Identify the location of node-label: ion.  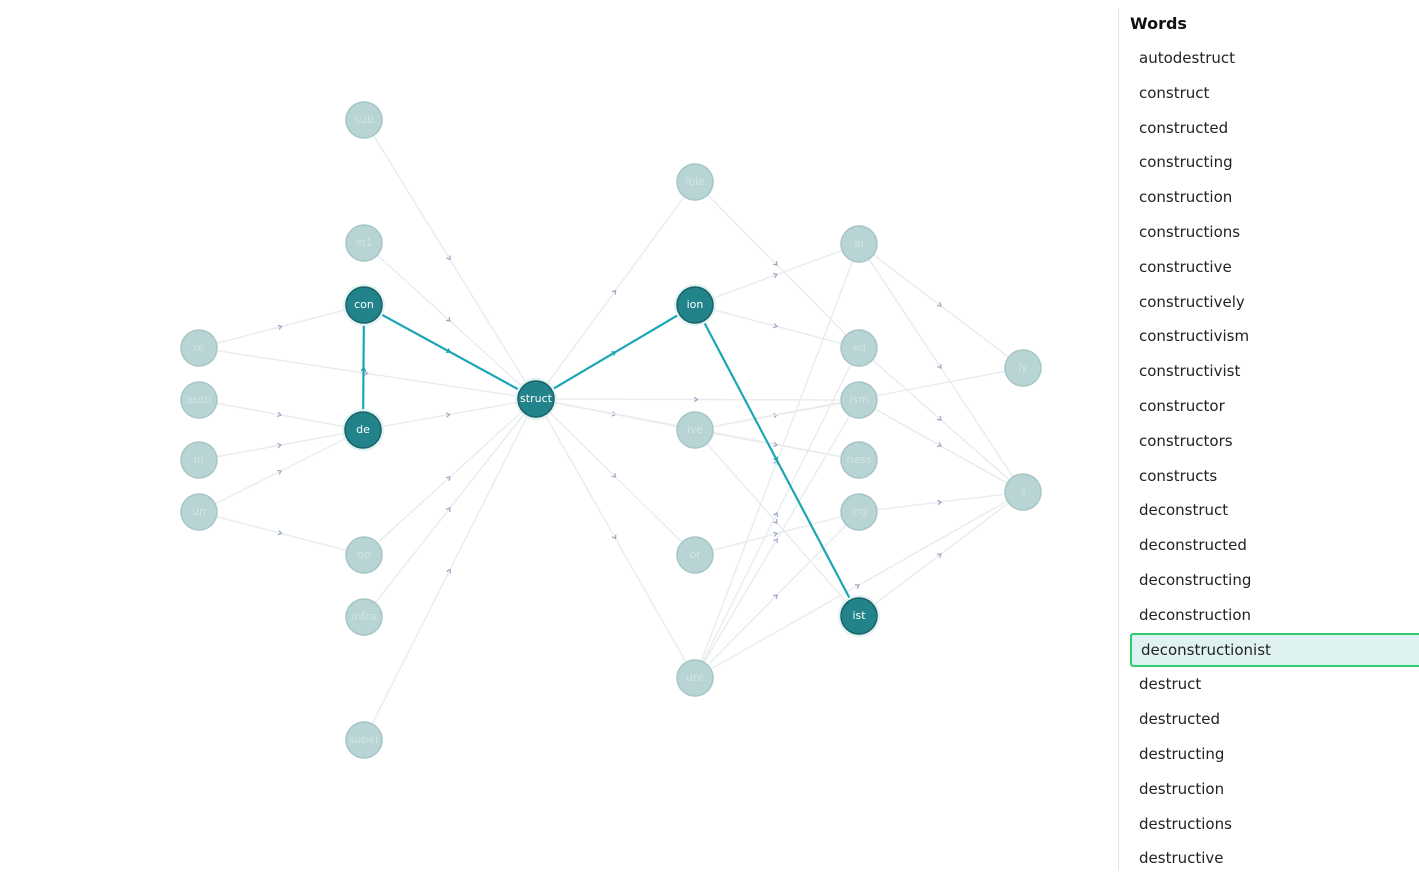
(695, 304).